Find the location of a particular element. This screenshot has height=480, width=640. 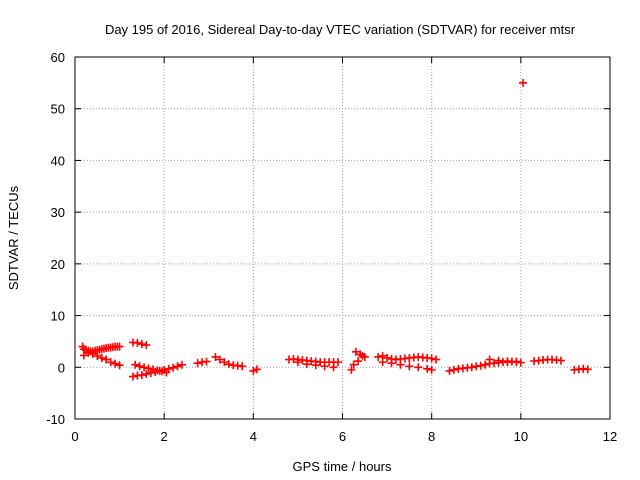

y-tick-label: 10 is located at coordinates (58, 316).